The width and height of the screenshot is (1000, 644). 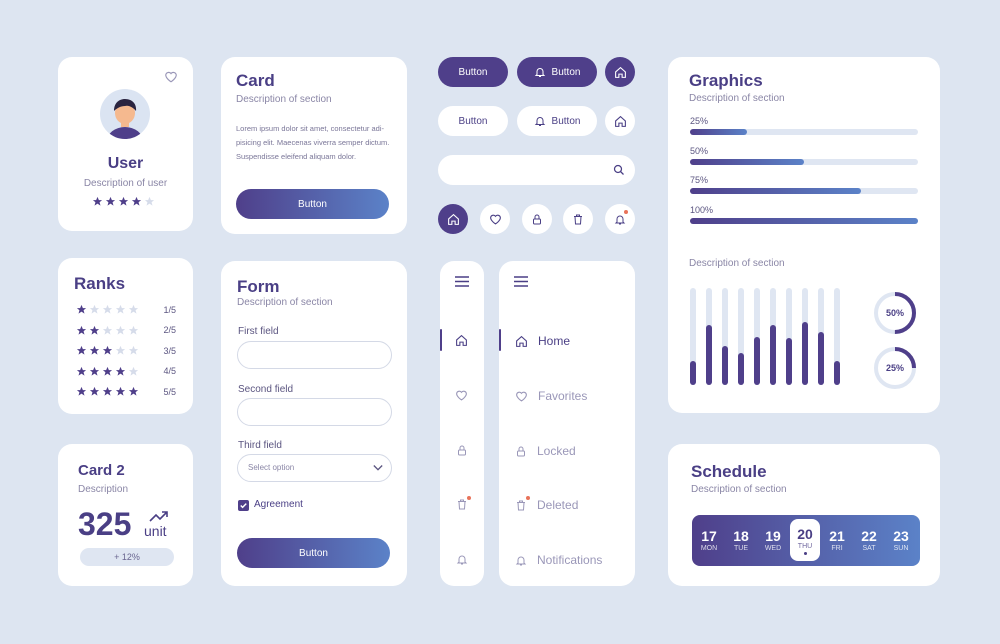 I want to click on day-number: 17, so click(x=709, y=536).